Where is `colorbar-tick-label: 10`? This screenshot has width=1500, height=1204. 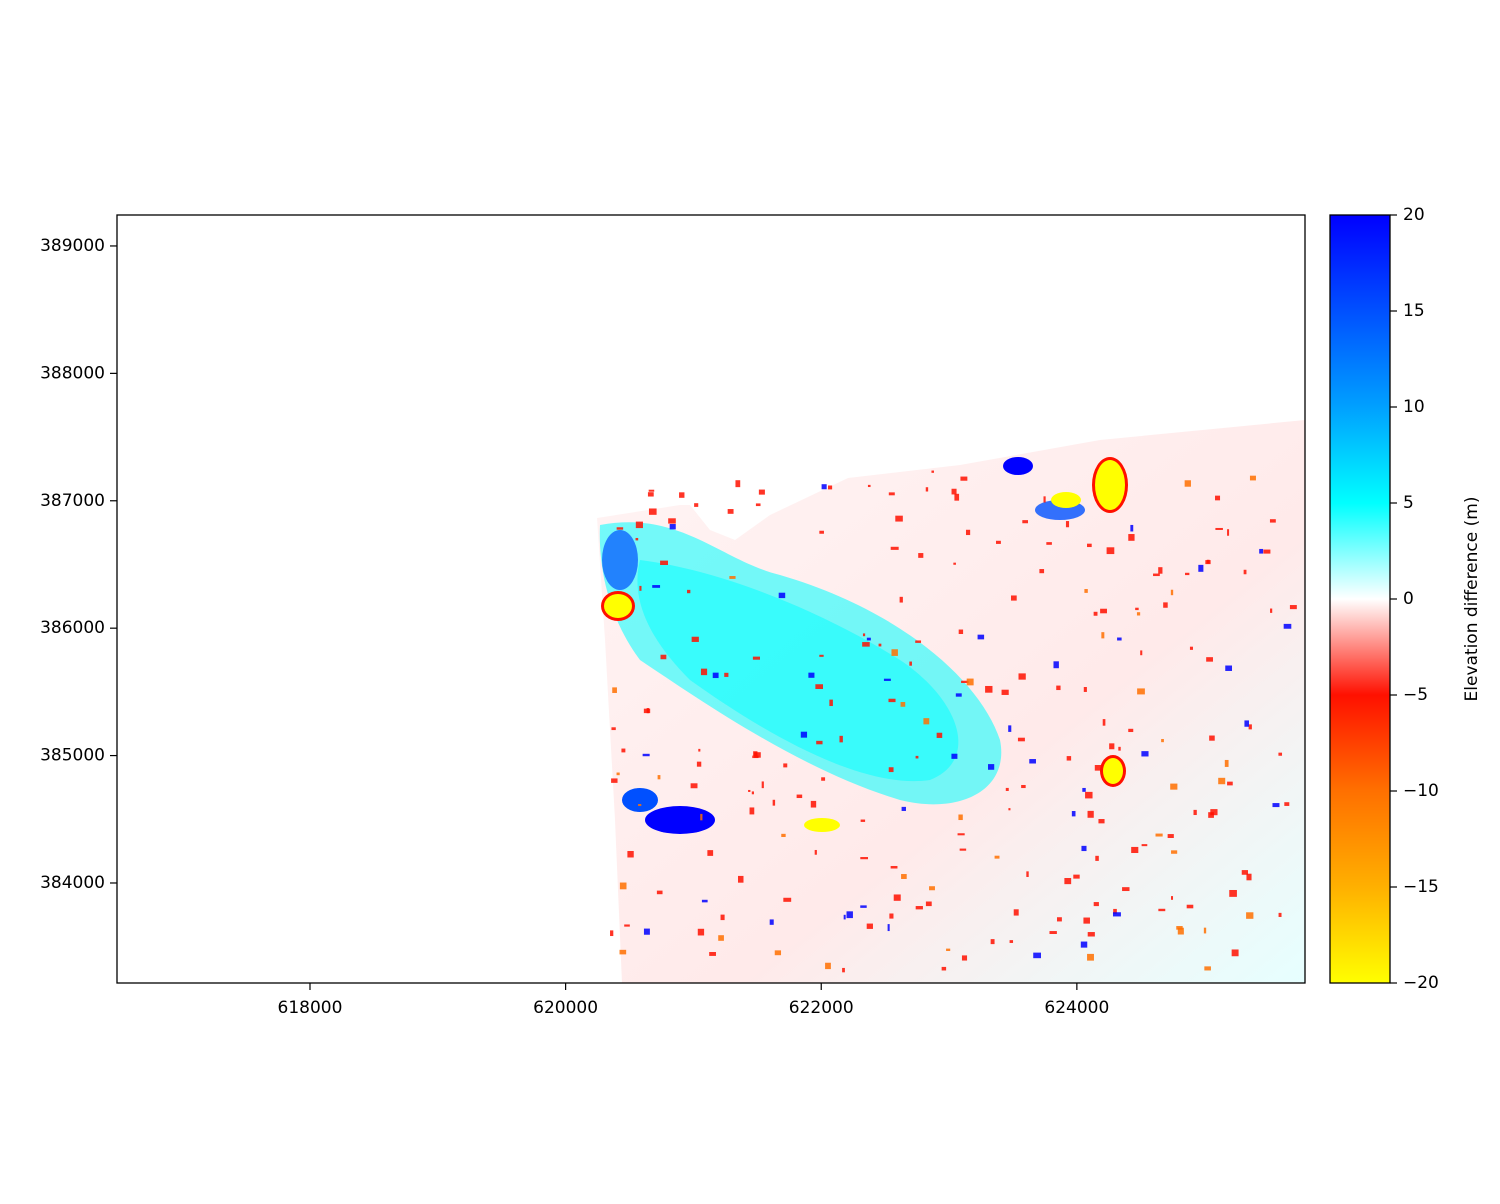 colorbar-tick-label: 10 is located at coordinates (1414, 407).